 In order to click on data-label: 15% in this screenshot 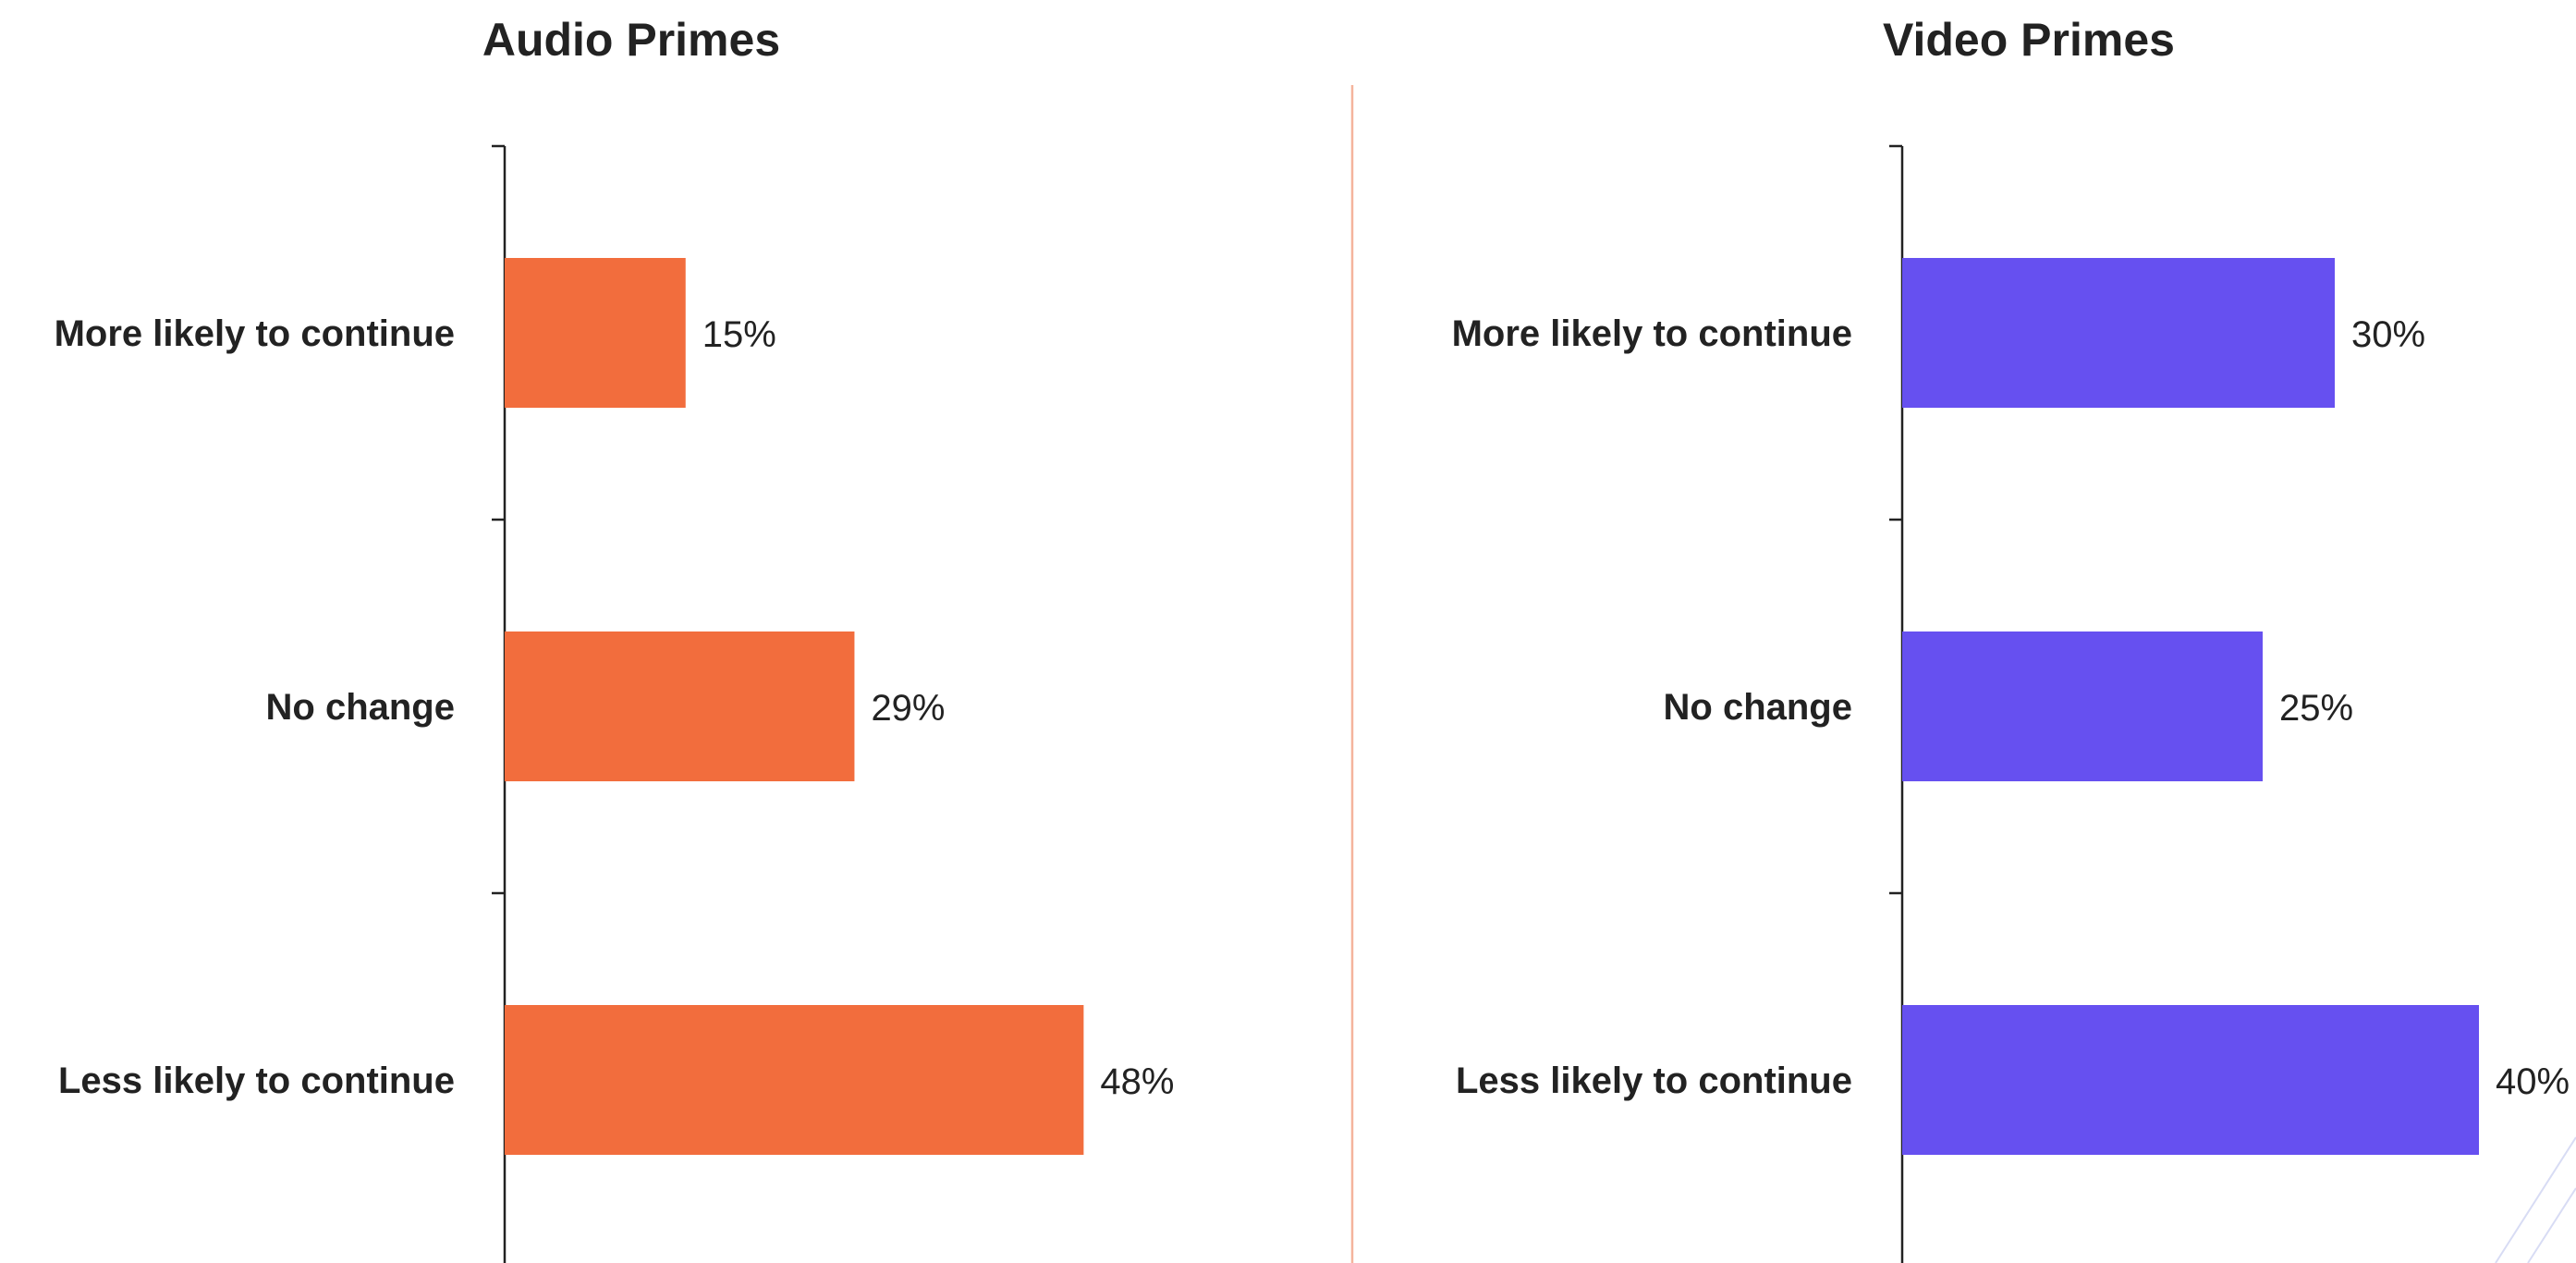, I will do `click(739, 334)`.